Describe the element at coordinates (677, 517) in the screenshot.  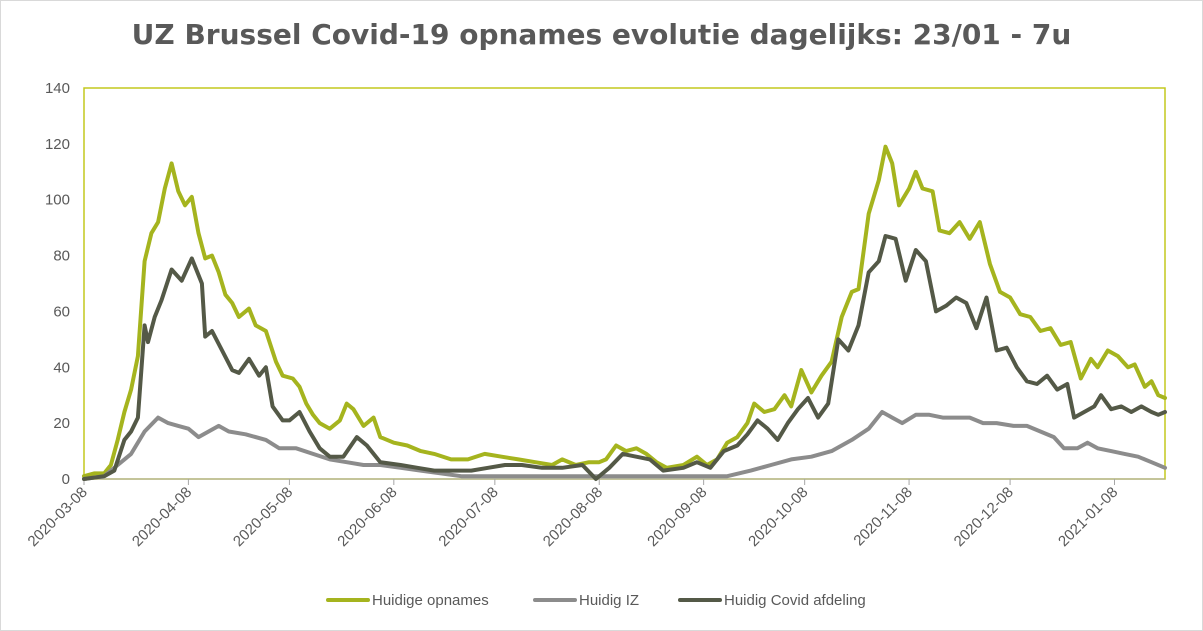
I see `x-tick-label: 2020-09-08` at that location.